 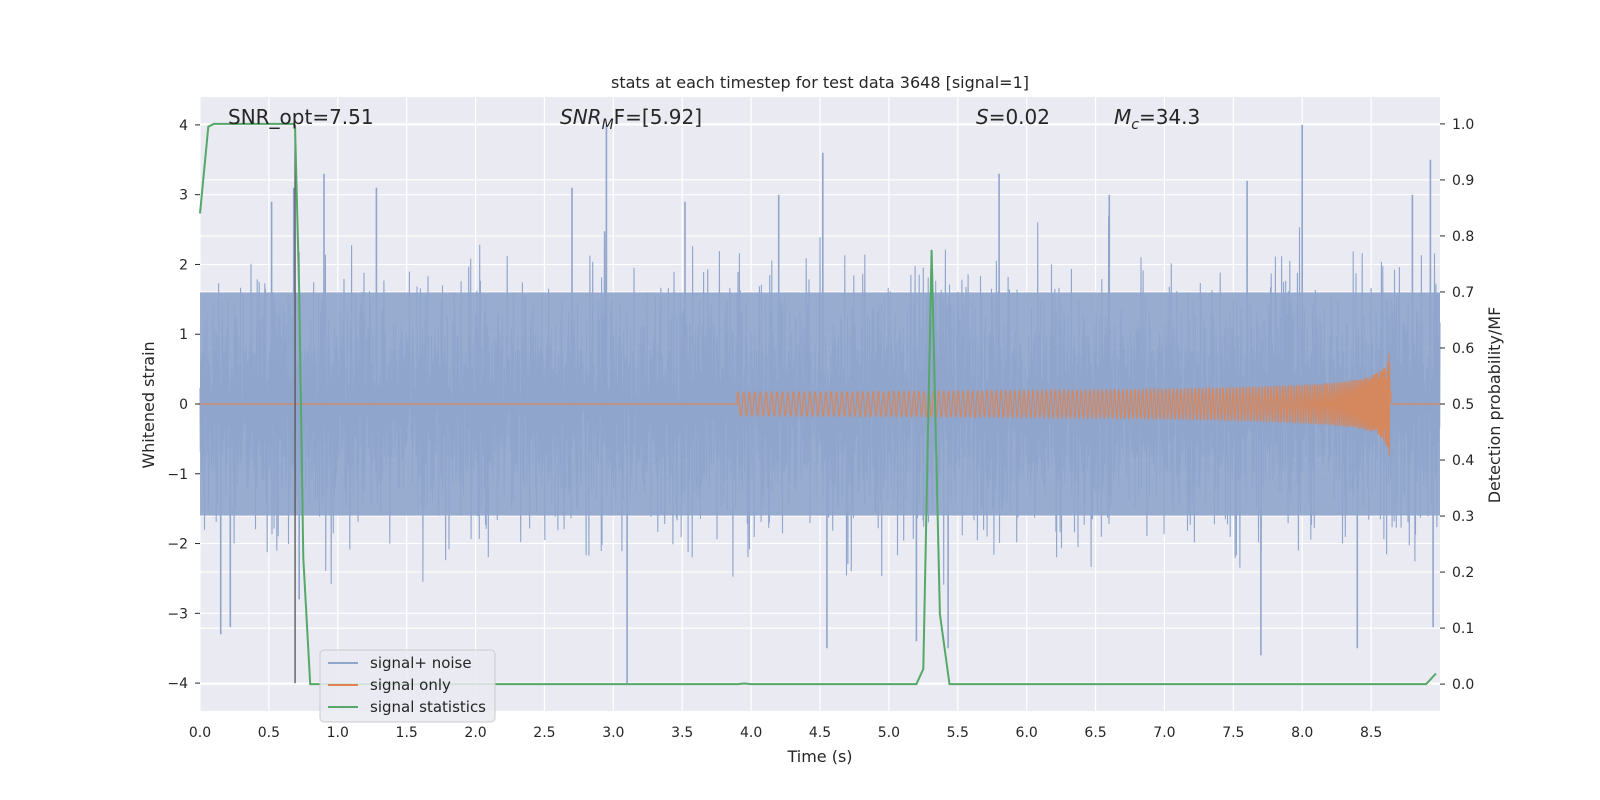 What do you see at coordinates (1463, 685) in the screenshot?
I see `y2-tick-label: 0.0` at bounding box center [1463, 685].